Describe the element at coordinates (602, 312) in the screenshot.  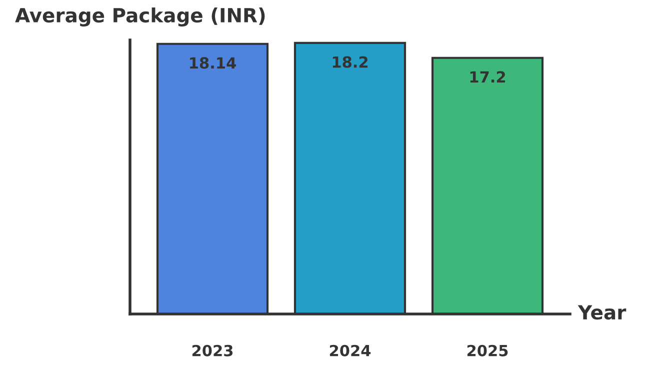
I see `x-axis-title: Year` at that location.